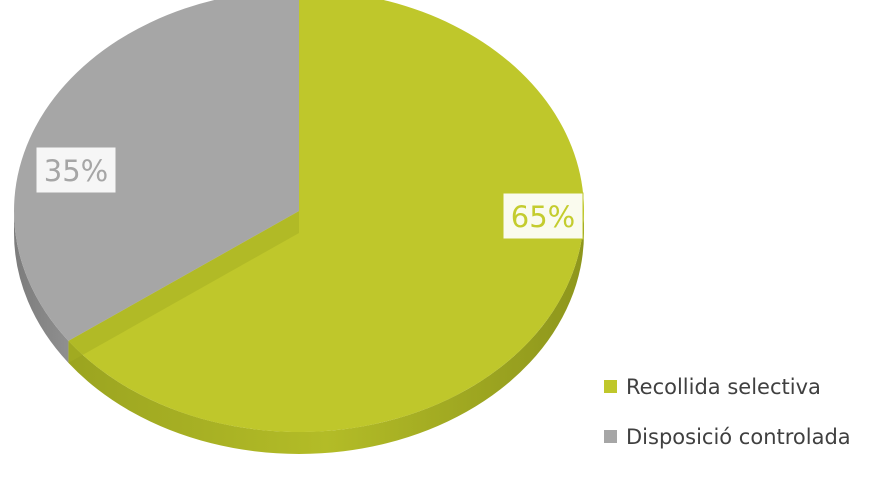 The width and height of the screenshot is (888, 480). I want to click on legend-item-recollida-selectiva: Recollida selectiva, so click(727, 386).